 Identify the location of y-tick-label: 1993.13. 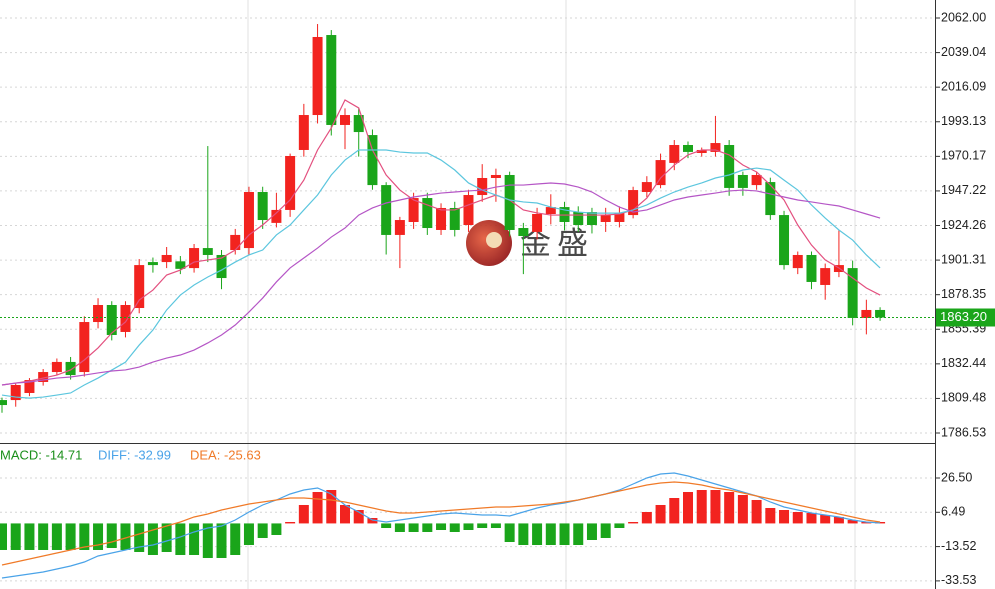
(963, 121).